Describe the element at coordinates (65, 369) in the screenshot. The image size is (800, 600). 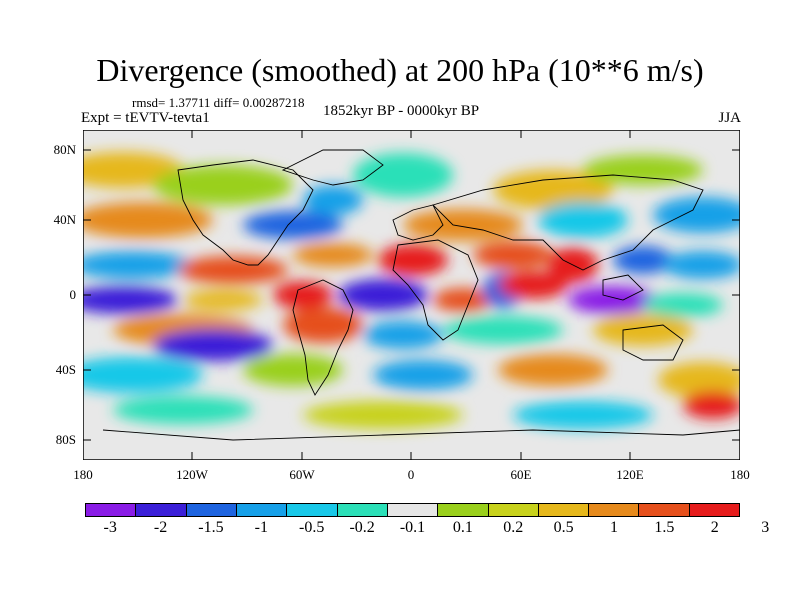
I see `lat-label-40s: 40S` at that location.